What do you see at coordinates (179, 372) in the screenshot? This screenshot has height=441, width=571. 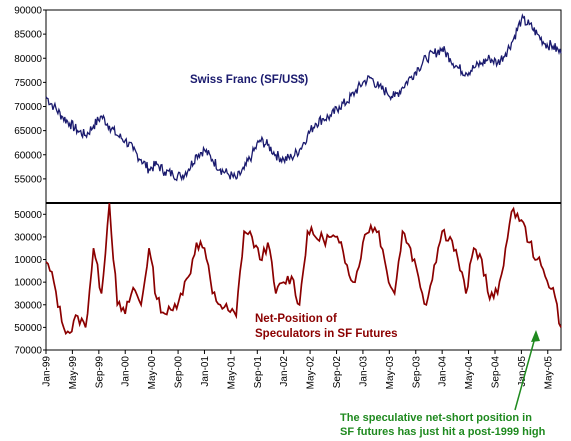 I see `x-tick-label: Sep-00` at bounding box center [179, 372].